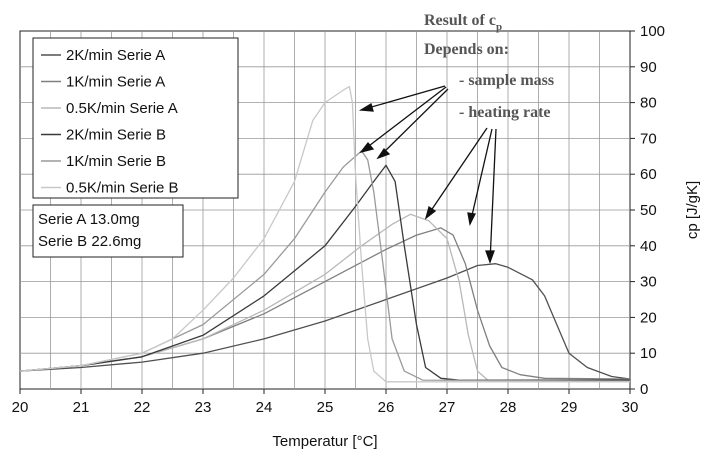  I want to click on arrow-rate-2-head, so click(471, 219).